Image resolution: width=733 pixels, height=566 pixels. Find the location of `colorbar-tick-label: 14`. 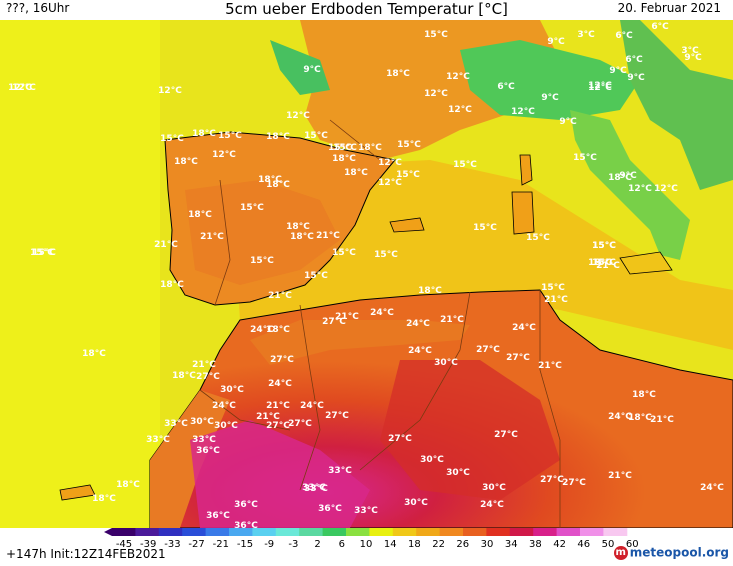

colorbar-tick-label: 14 is located at coordinates (390, 543).